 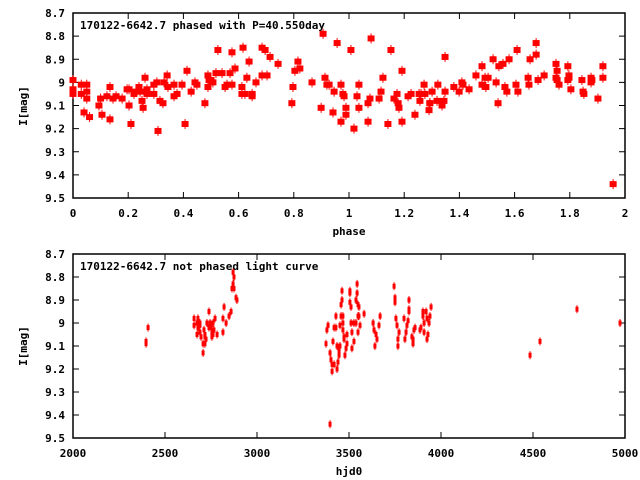 I want to click on x-tick-label: 1.8, so click(x=570, y=213).